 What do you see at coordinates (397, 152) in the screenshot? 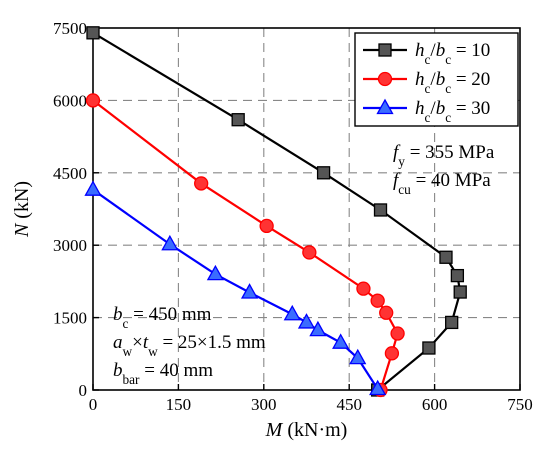
I see `ann-symbol: f` at bounding box center [397, 152].